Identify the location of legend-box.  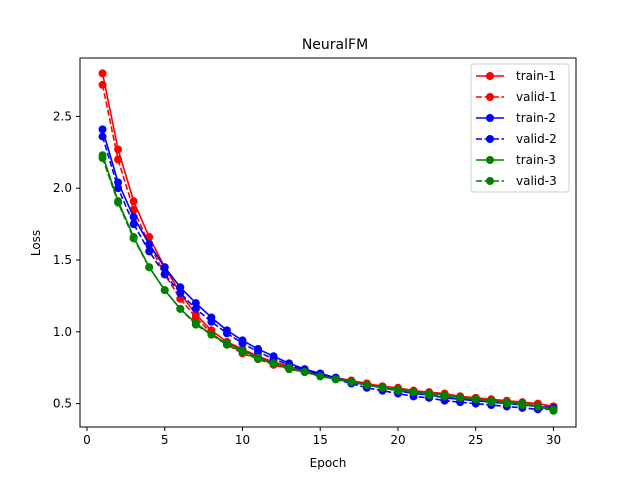
(520, 128).